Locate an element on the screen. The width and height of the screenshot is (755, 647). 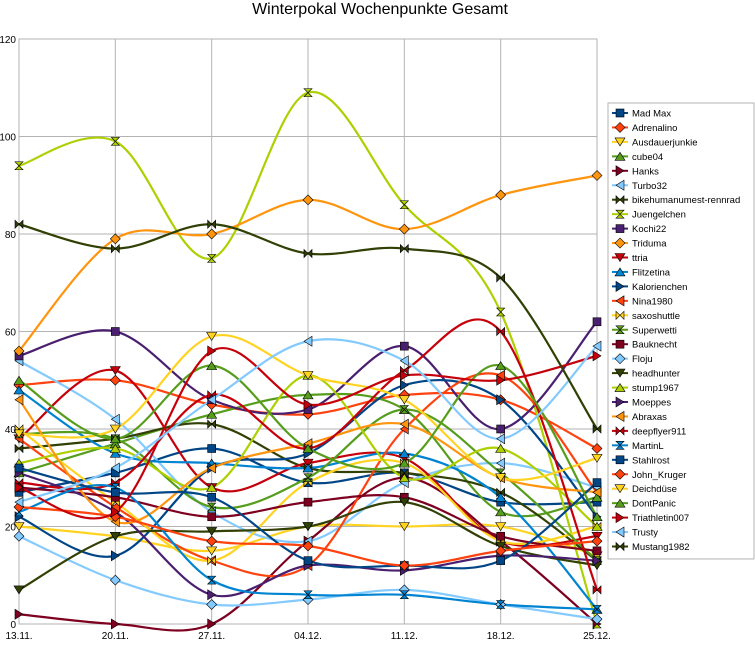
legend-entry: Triathletin007 is located at coordinates (660, 518).